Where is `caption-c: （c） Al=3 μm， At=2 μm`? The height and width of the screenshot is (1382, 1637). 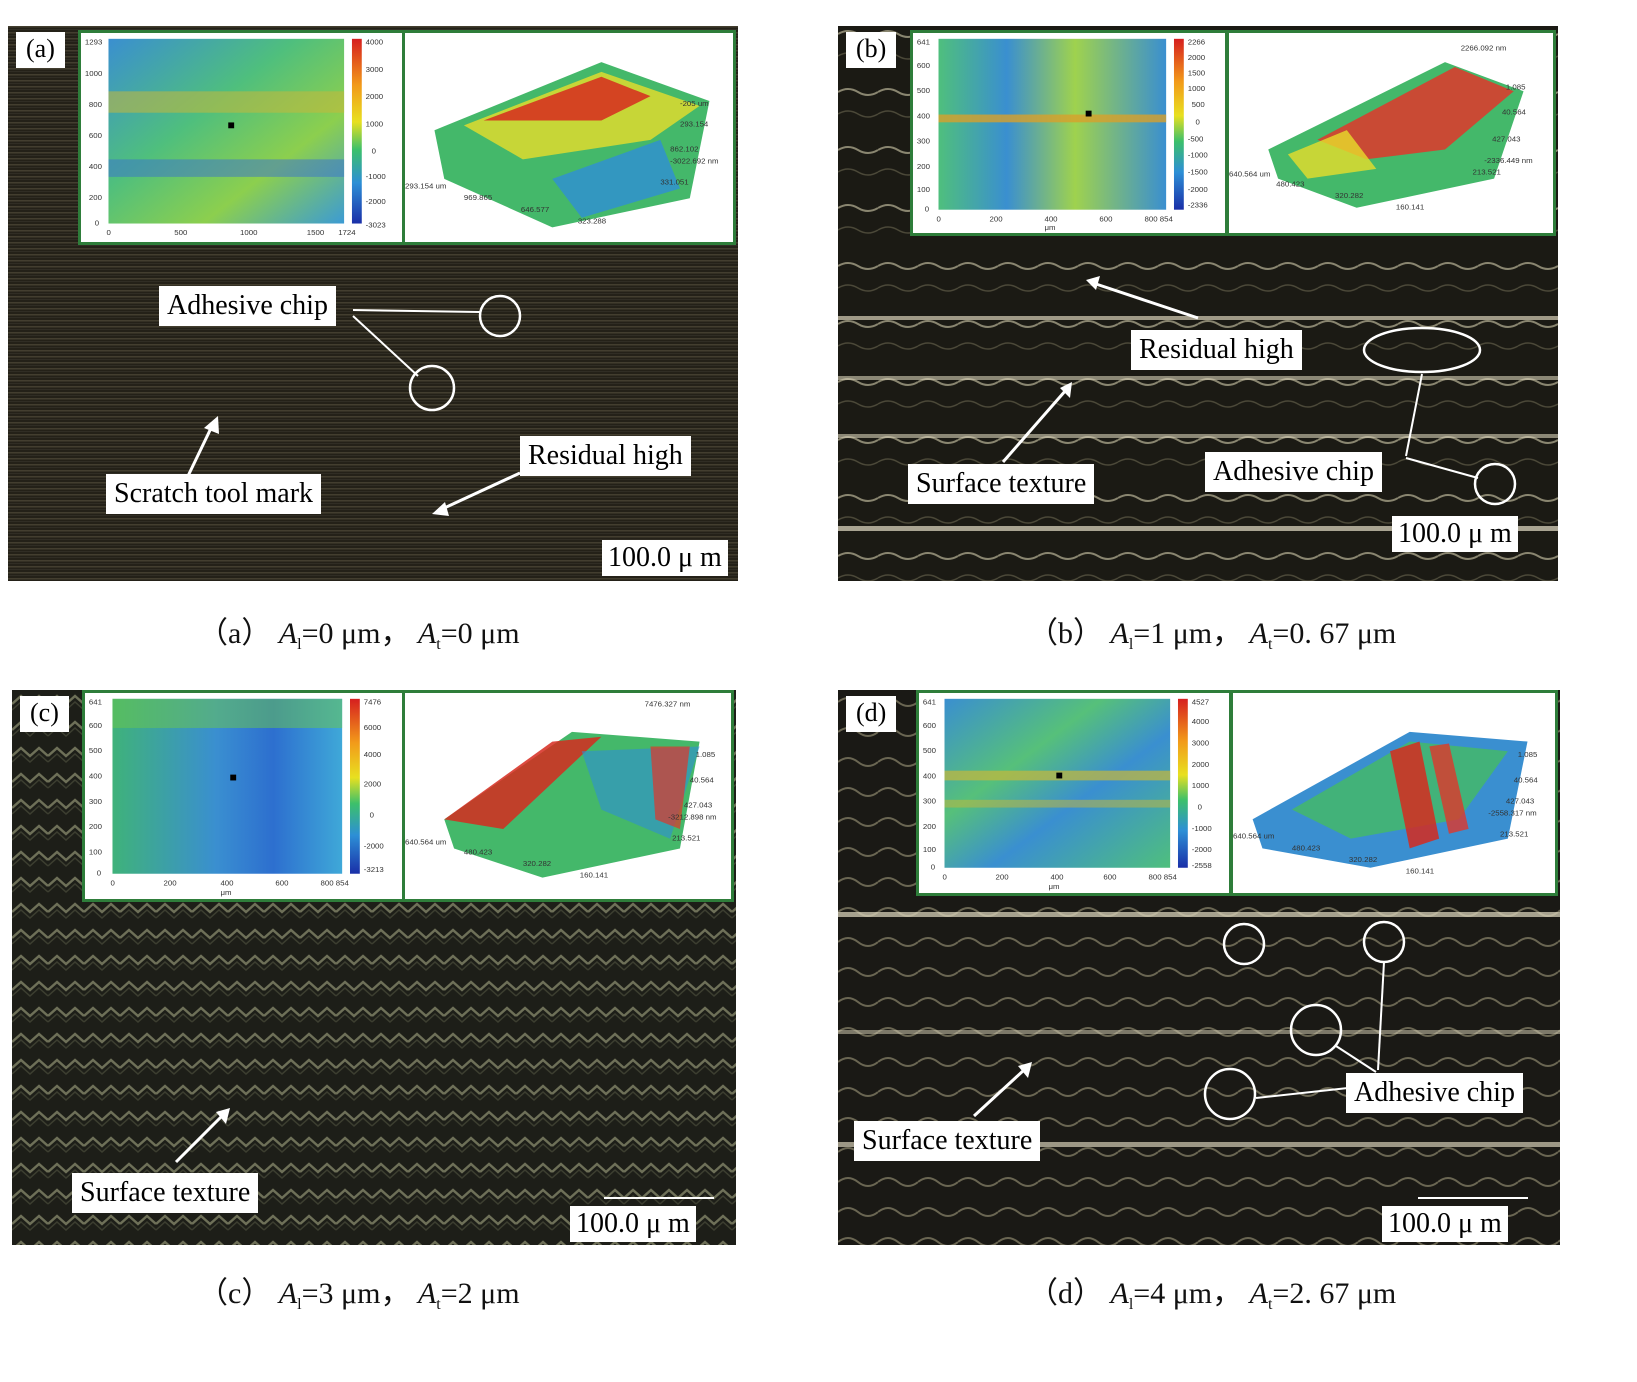
caption-c: （c） Al=3 μm， At=2 μm is located at coordinates (359, 1295).